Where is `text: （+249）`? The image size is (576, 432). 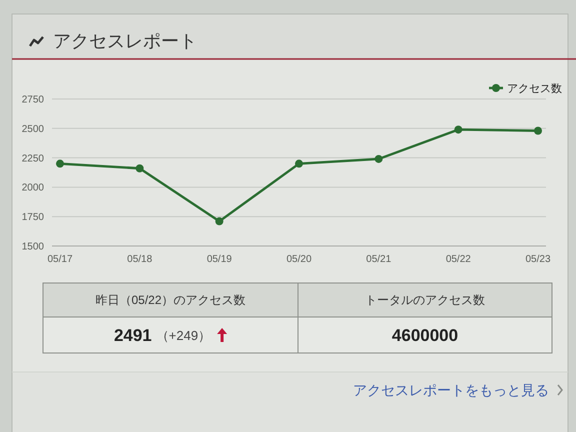 text: （+249） is located at coordinates (184, 335).